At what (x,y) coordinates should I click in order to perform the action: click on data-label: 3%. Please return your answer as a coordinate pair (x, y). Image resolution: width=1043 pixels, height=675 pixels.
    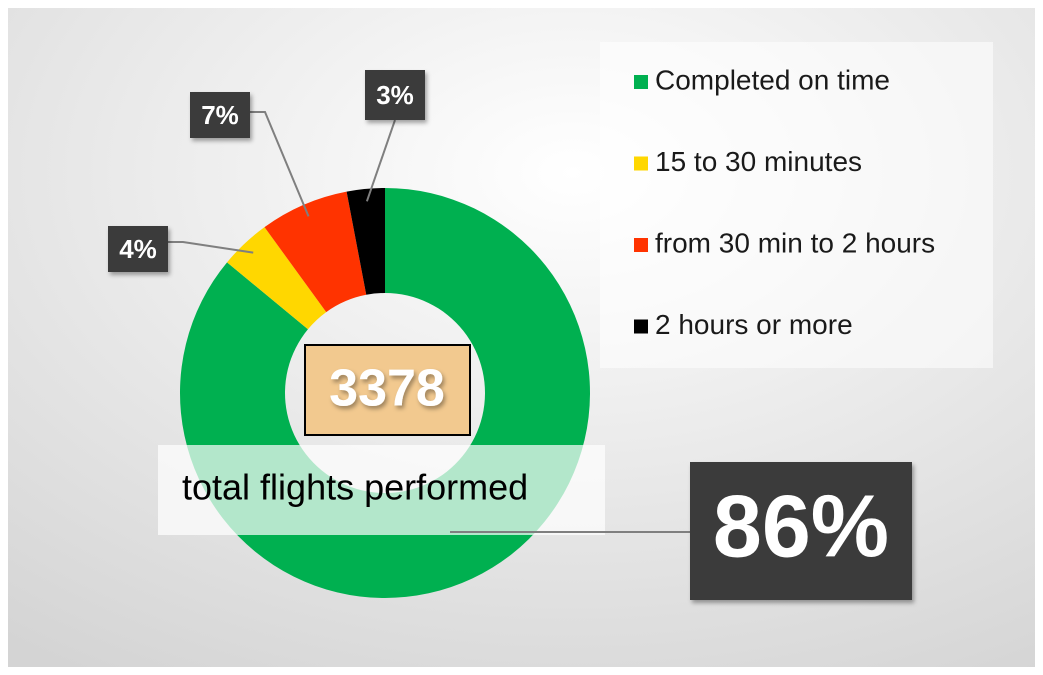
    Looking at the image, I should click on (395, 95).